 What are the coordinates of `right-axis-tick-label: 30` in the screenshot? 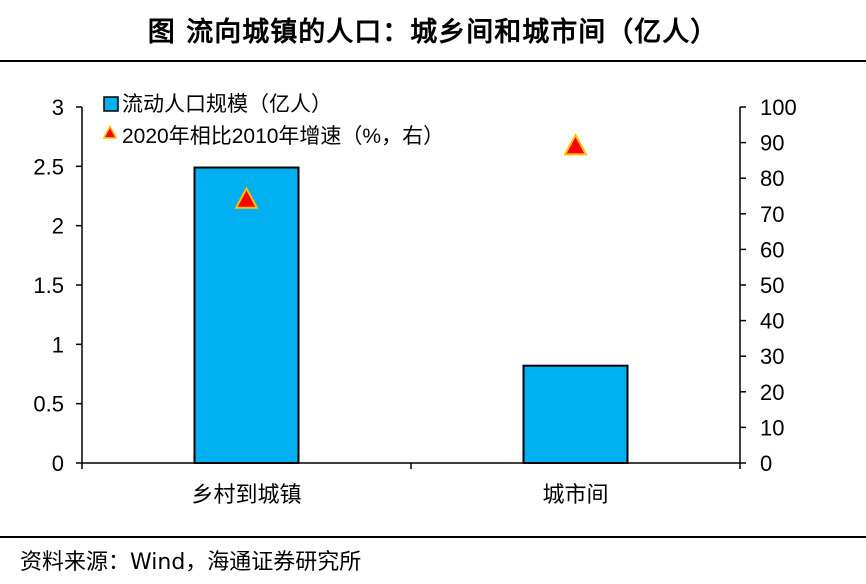 It's located at (772, 356).